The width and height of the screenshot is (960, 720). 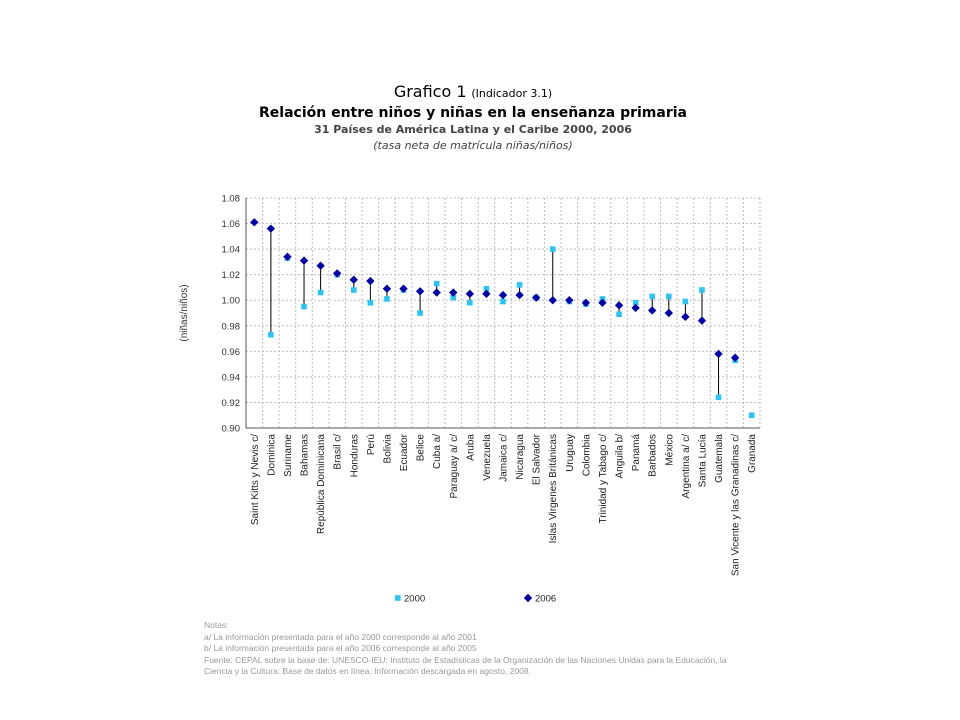 What do you see at coordinates (620, 456) in the screenshot?
I see `x-tick-label: Anguila b/` at bounding box center [620, 456].